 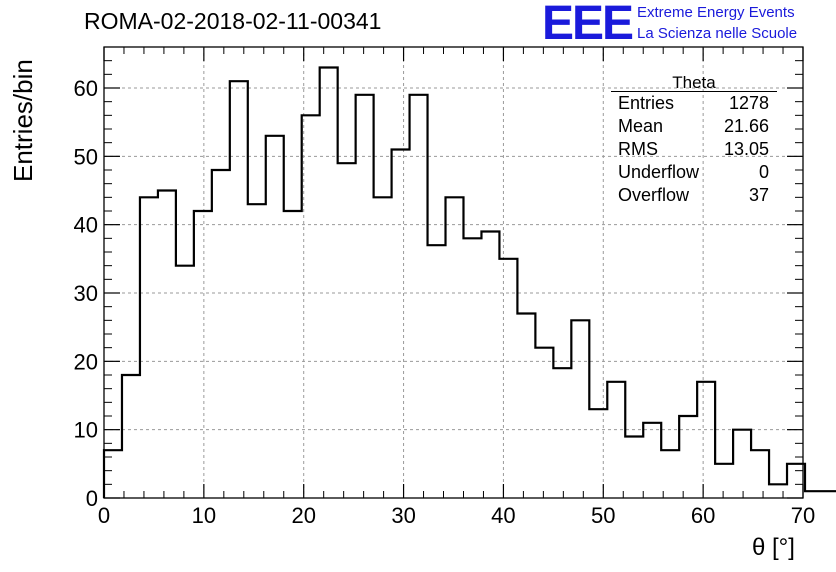 What do you see at coordinates (641, 126) in the screenshot?
I see `stats-label: Mean` at bounding box center [641, 126].